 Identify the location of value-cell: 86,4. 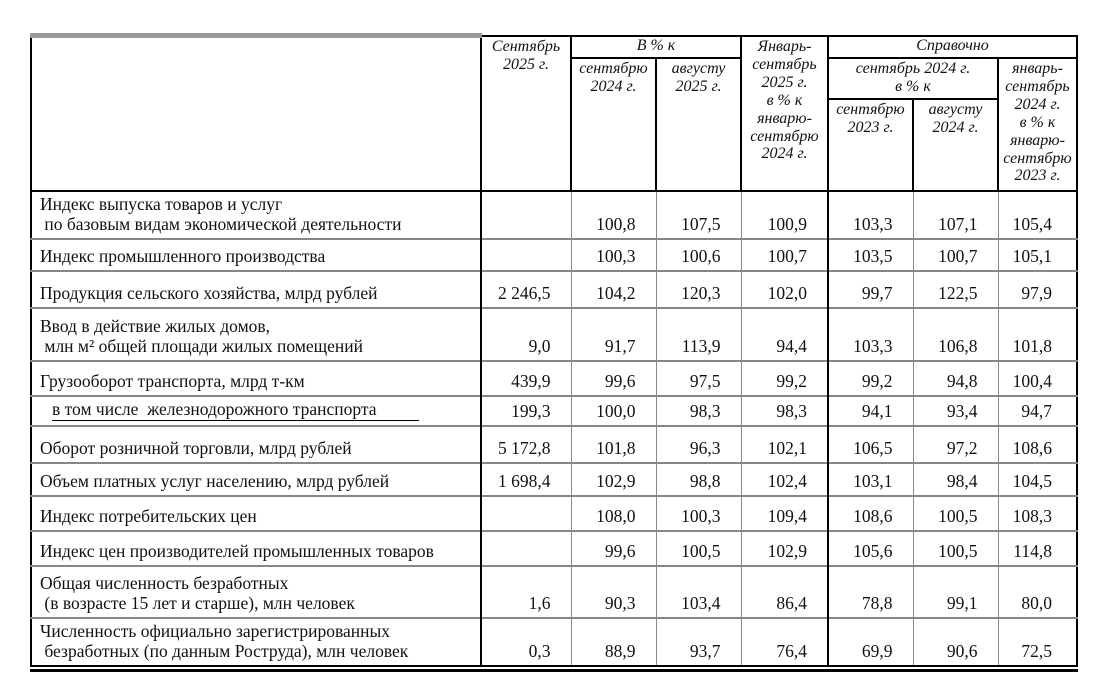
(785, 591).